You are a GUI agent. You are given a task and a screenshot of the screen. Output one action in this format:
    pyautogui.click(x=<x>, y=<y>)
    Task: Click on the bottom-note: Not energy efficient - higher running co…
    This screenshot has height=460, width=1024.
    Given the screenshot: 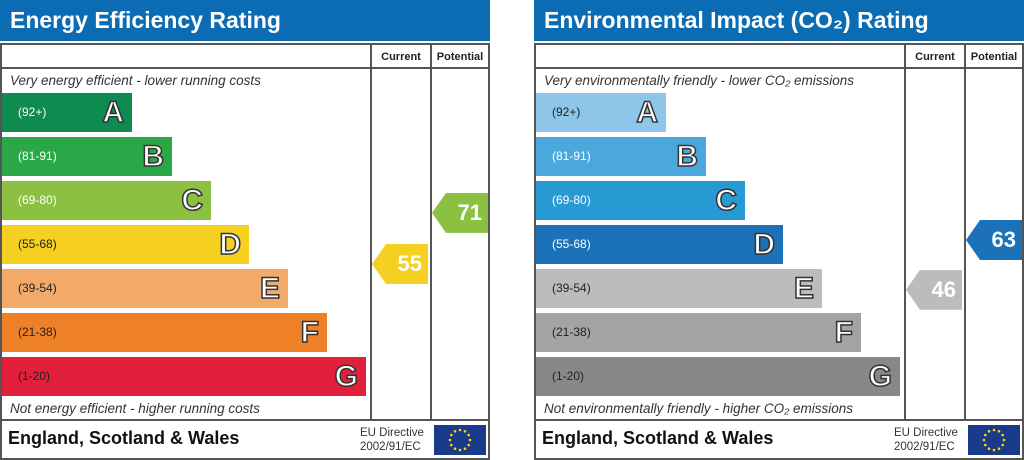 What is the action you would take?
    pyautogui.click(x=135, y=408)
    